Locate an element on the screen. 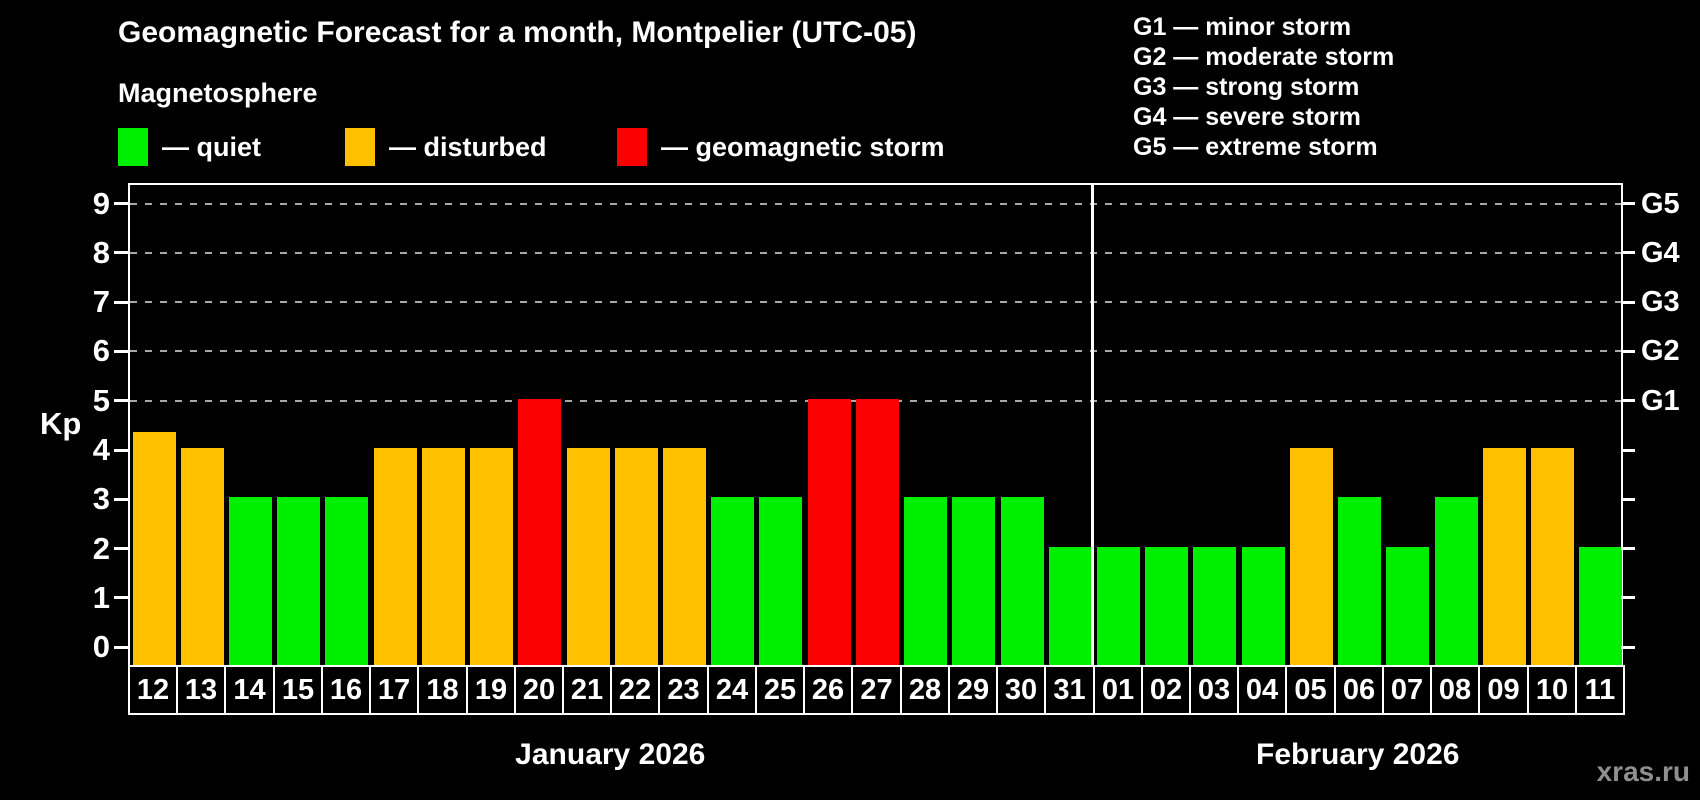 Image resolution: width=1700 pixels, height=800 pixels. day-label-cell-21: 21 is located at coordinates (587, 690).